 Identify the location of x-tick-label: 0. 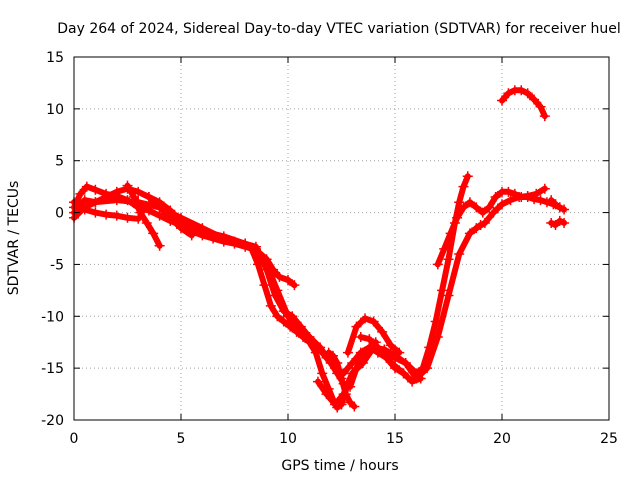
(74, 439).